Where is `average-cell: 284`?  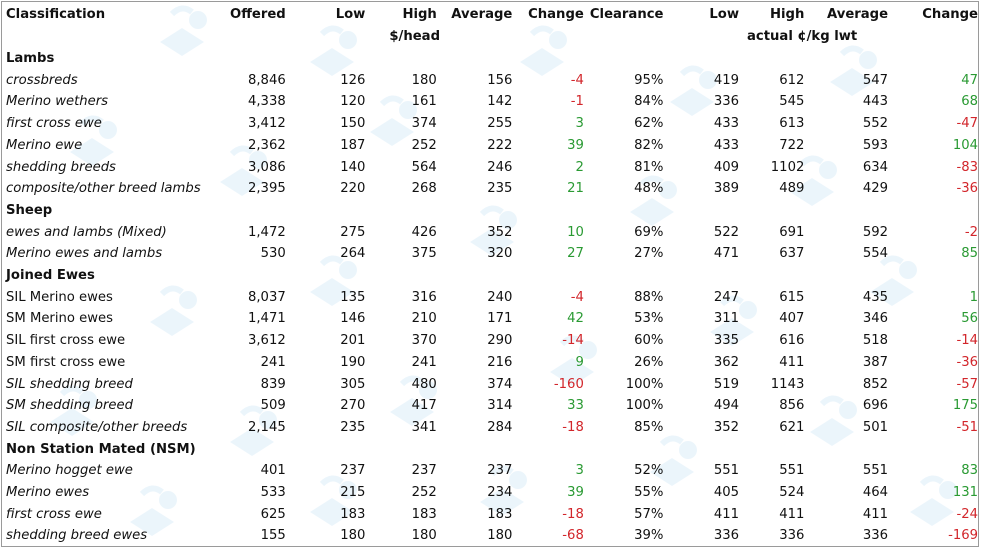
average-cell: 284 is located at coordinates (500, 427).